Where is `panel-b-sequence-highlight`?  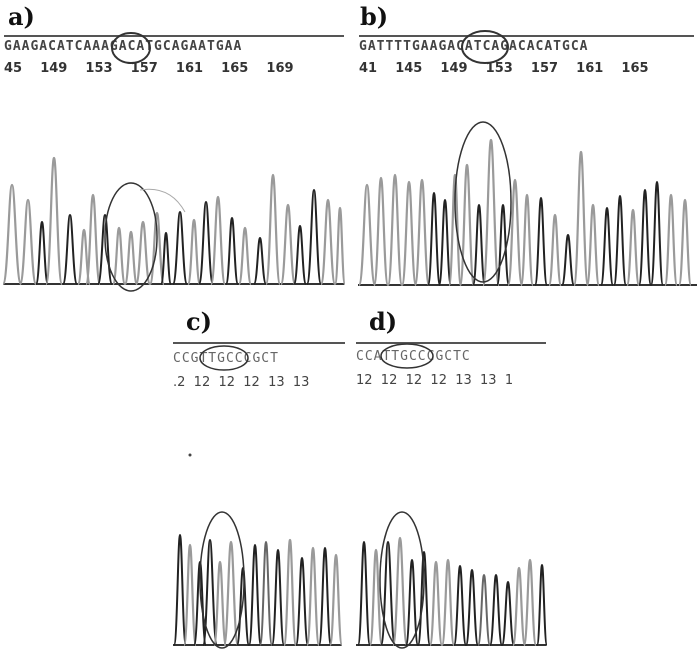
panel-b-sequence-highlight is located at coordinates (485, 47).